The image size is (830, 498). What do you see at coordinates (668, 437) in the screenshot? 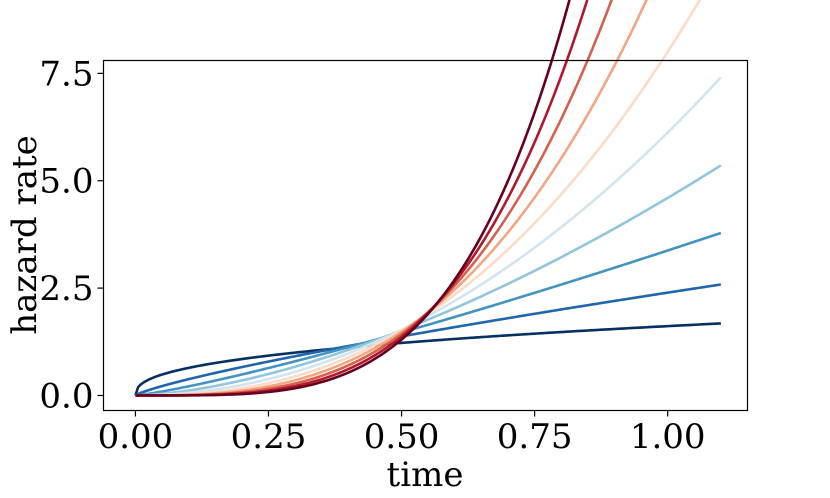
I see `x-tick-label: 1.00` at bounding box center [668, 437].